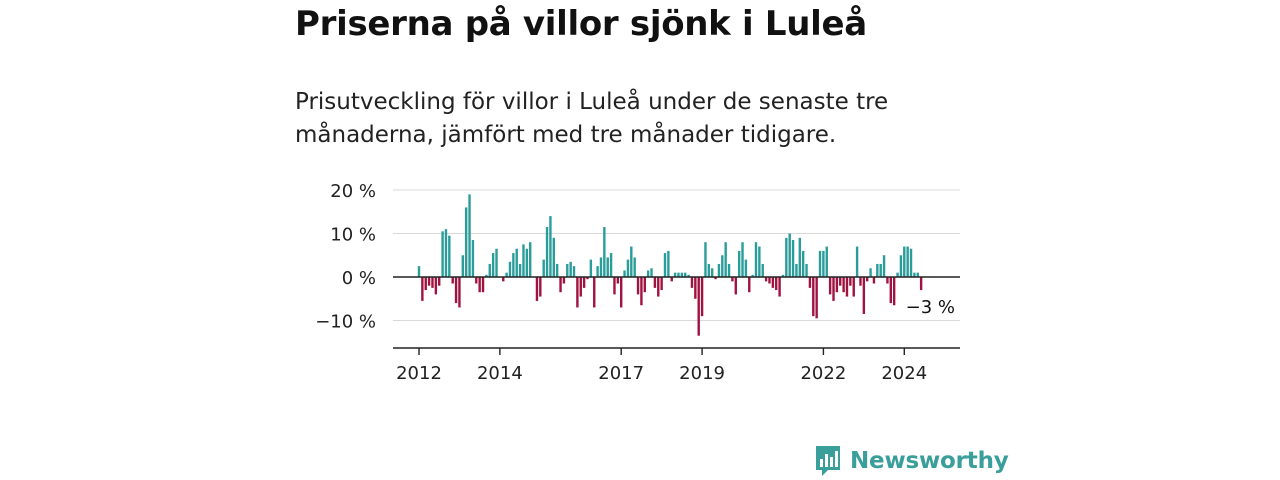  I want to click on x-tick-label: 2017, so click(621, 373).